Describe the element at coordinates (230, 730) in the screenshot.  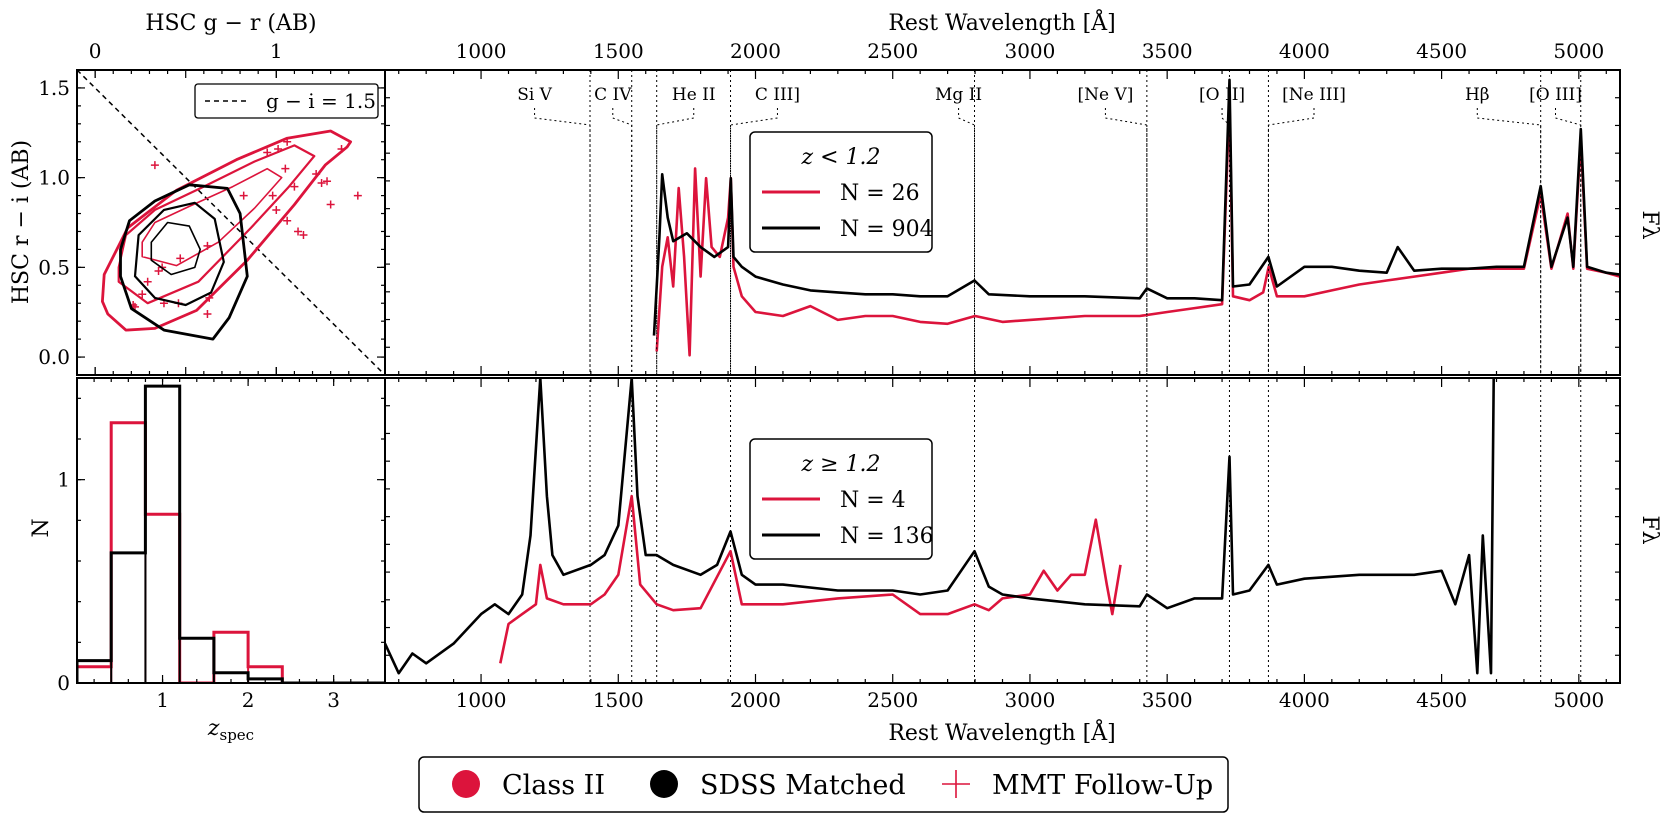
I see `h-x-axis-label: zspec` at that location.